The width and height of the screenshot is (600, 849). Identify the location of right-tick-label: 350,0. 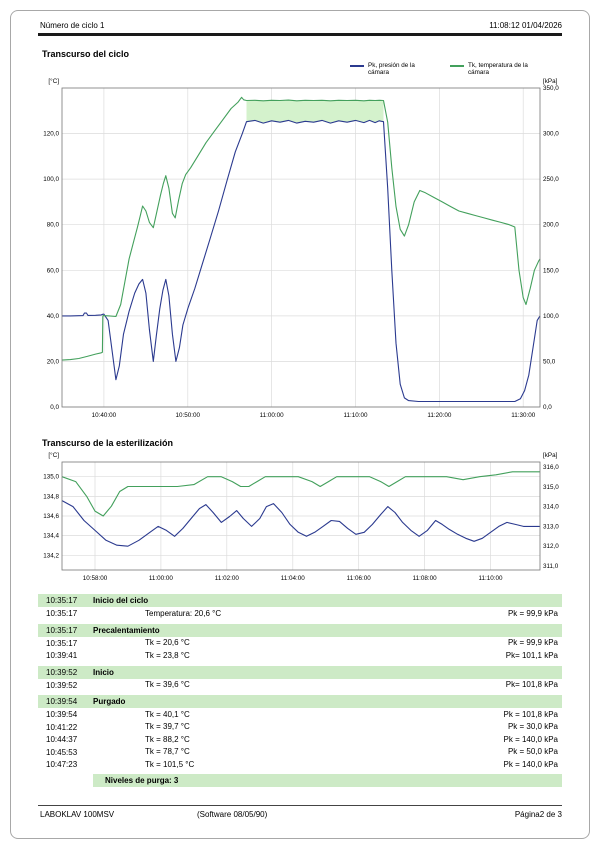
(551, 88).